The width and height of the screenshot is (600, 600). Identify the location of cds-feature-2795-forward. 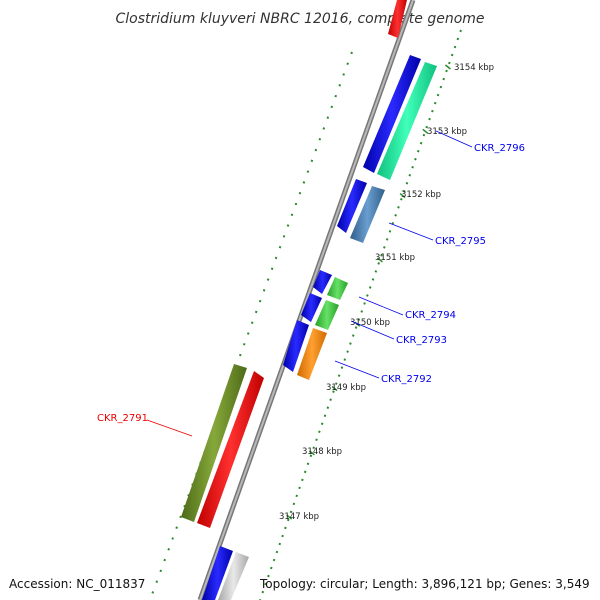
(352, 206).